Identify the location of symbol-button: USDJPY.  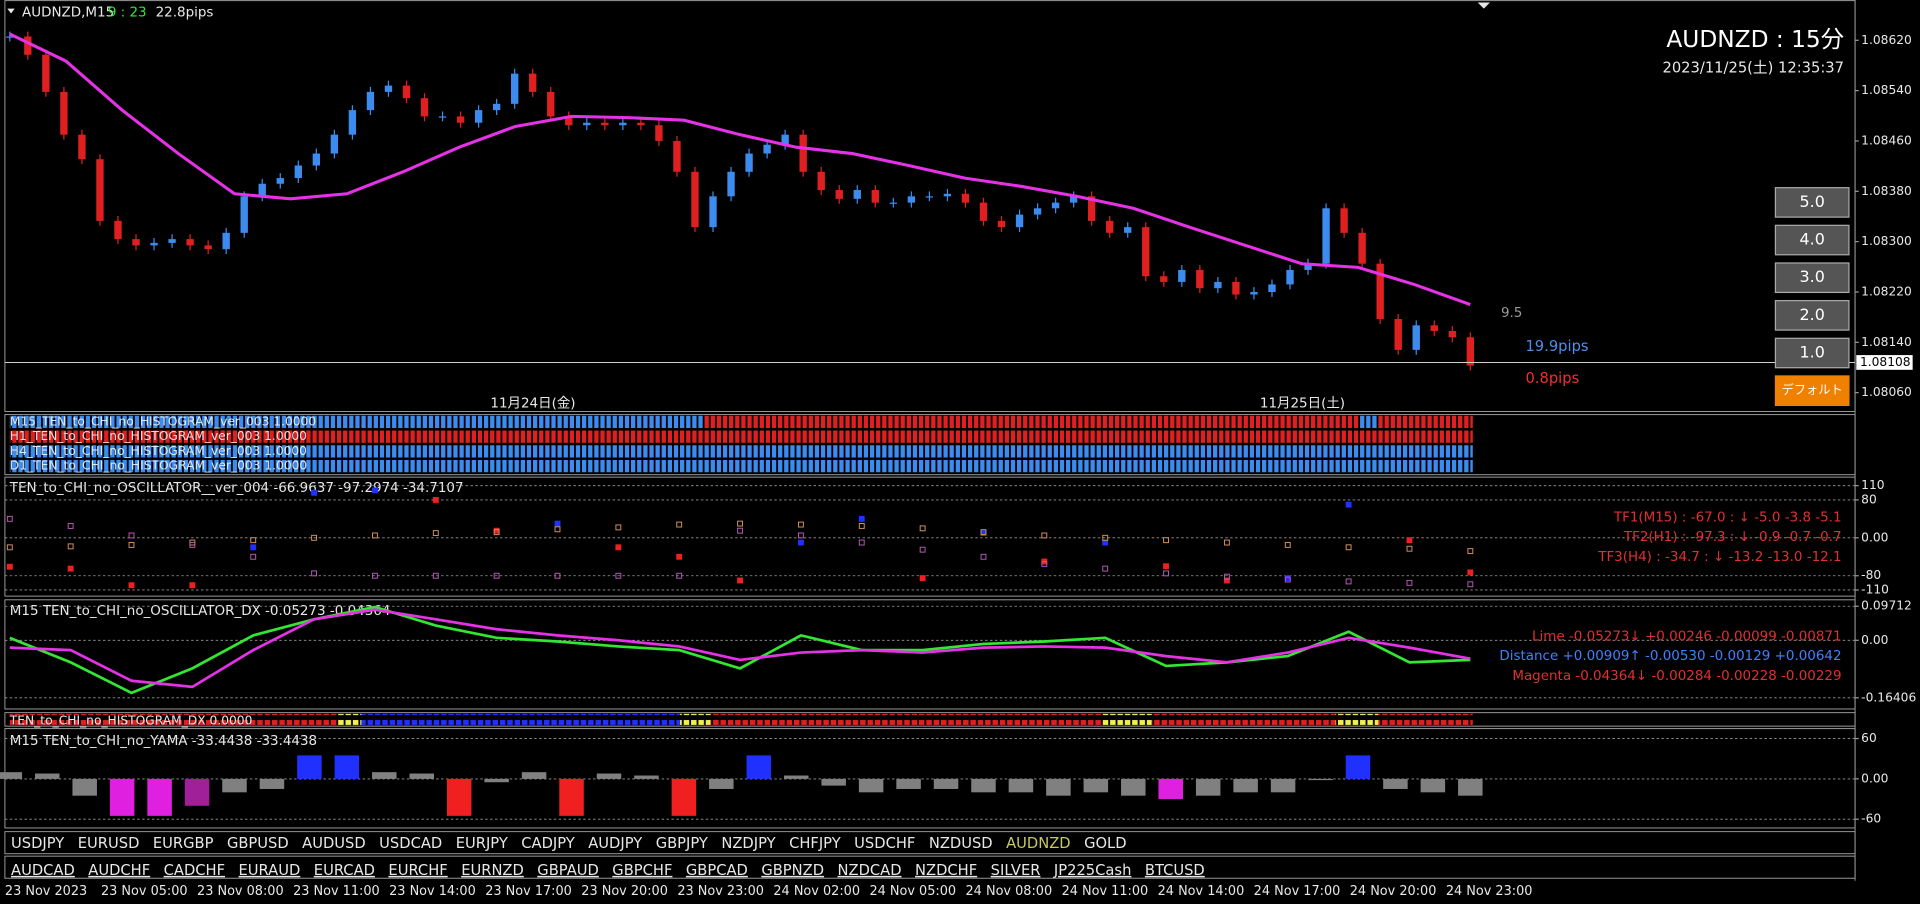
(38, 843).